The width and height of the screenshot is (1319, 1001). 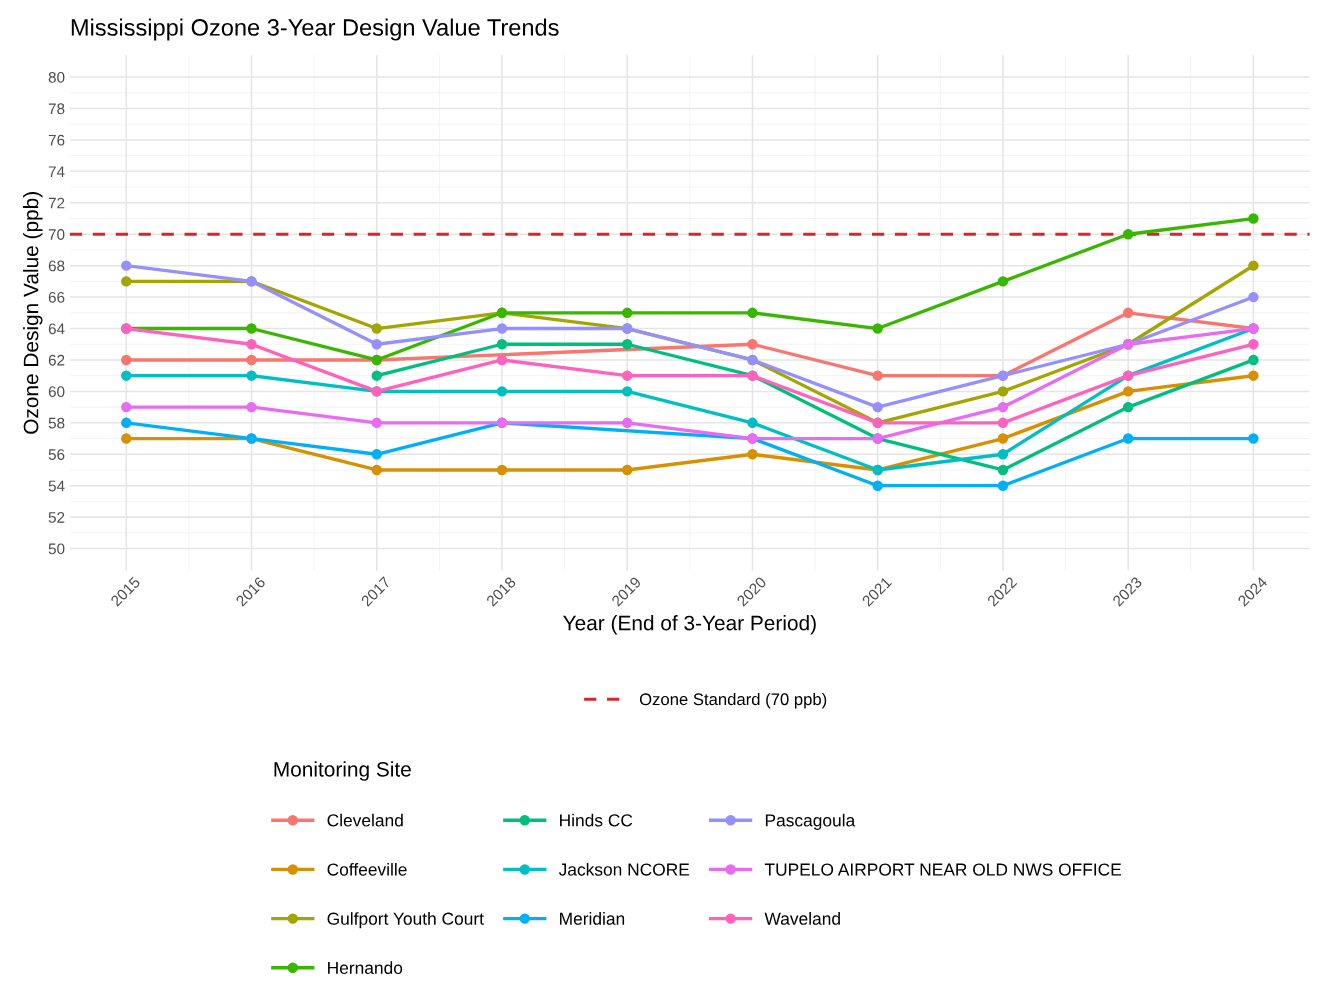 What do you see at coordinates (365, 820) in the screenshot?
I see `legend-label: Cleveland` at bounding box center [365, 820].